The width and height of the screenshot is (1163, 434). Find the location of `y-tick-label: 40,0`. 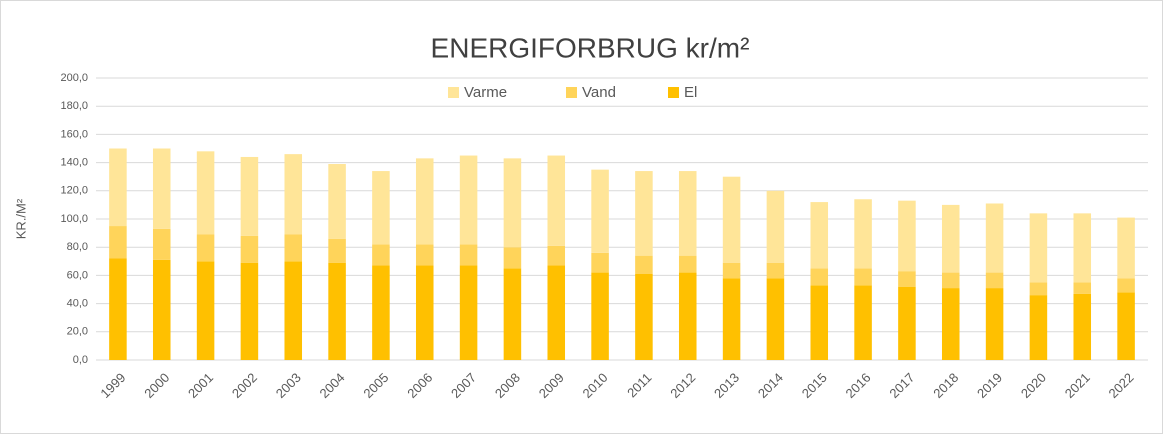

y-tick-label: 40,0 is located at coordinates (77, 304).